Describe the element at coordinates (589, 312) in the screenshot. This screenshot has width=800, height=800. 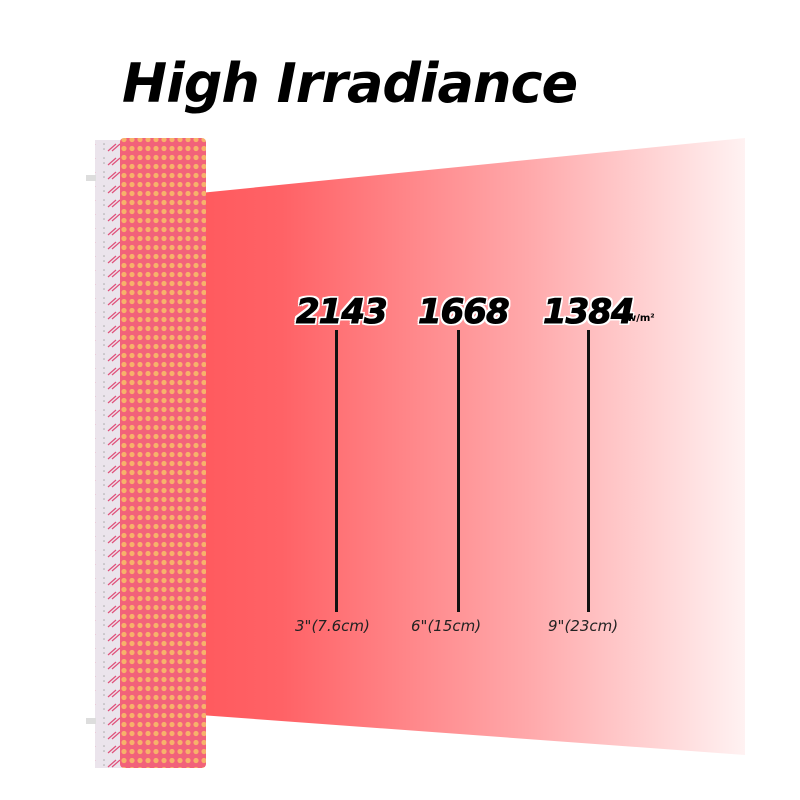
I see `irradiance-value-3: 1384` at that location.